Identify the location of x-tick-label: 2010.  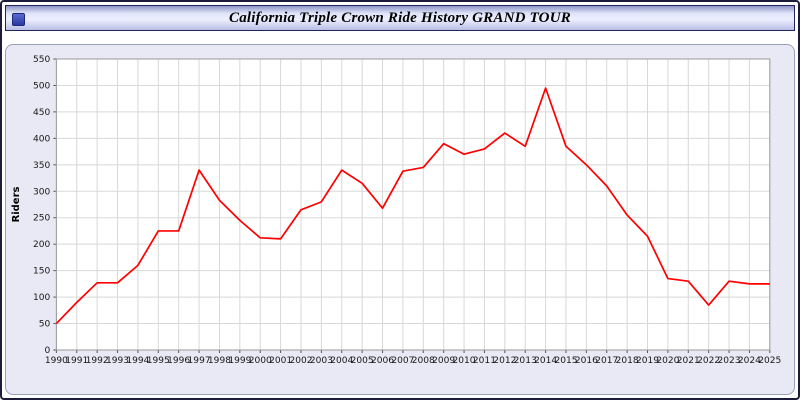
(464, 361).